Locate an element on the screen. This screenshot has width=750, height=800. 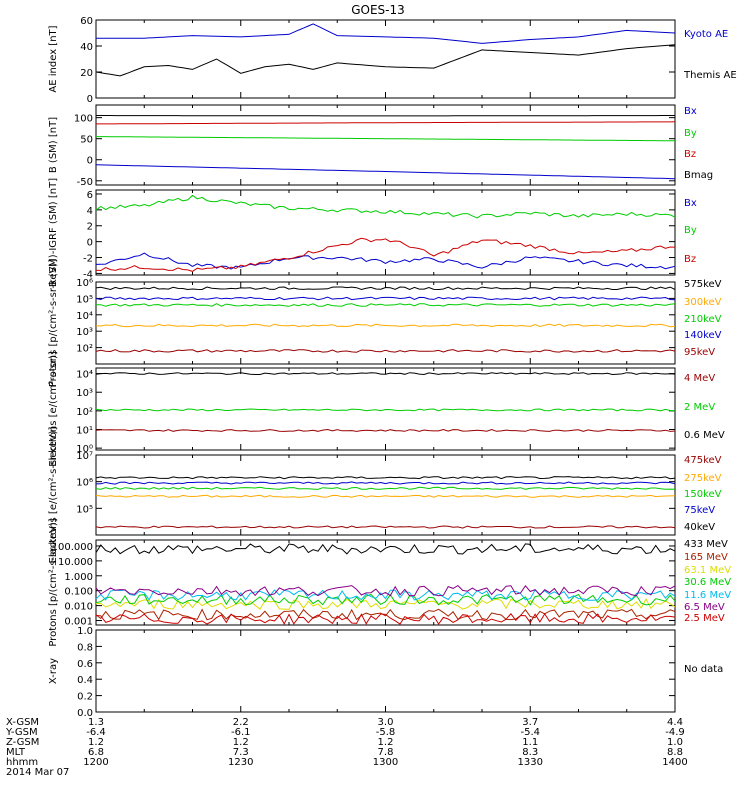
footer-value: 4.4 is located at coordinates (675, 722).